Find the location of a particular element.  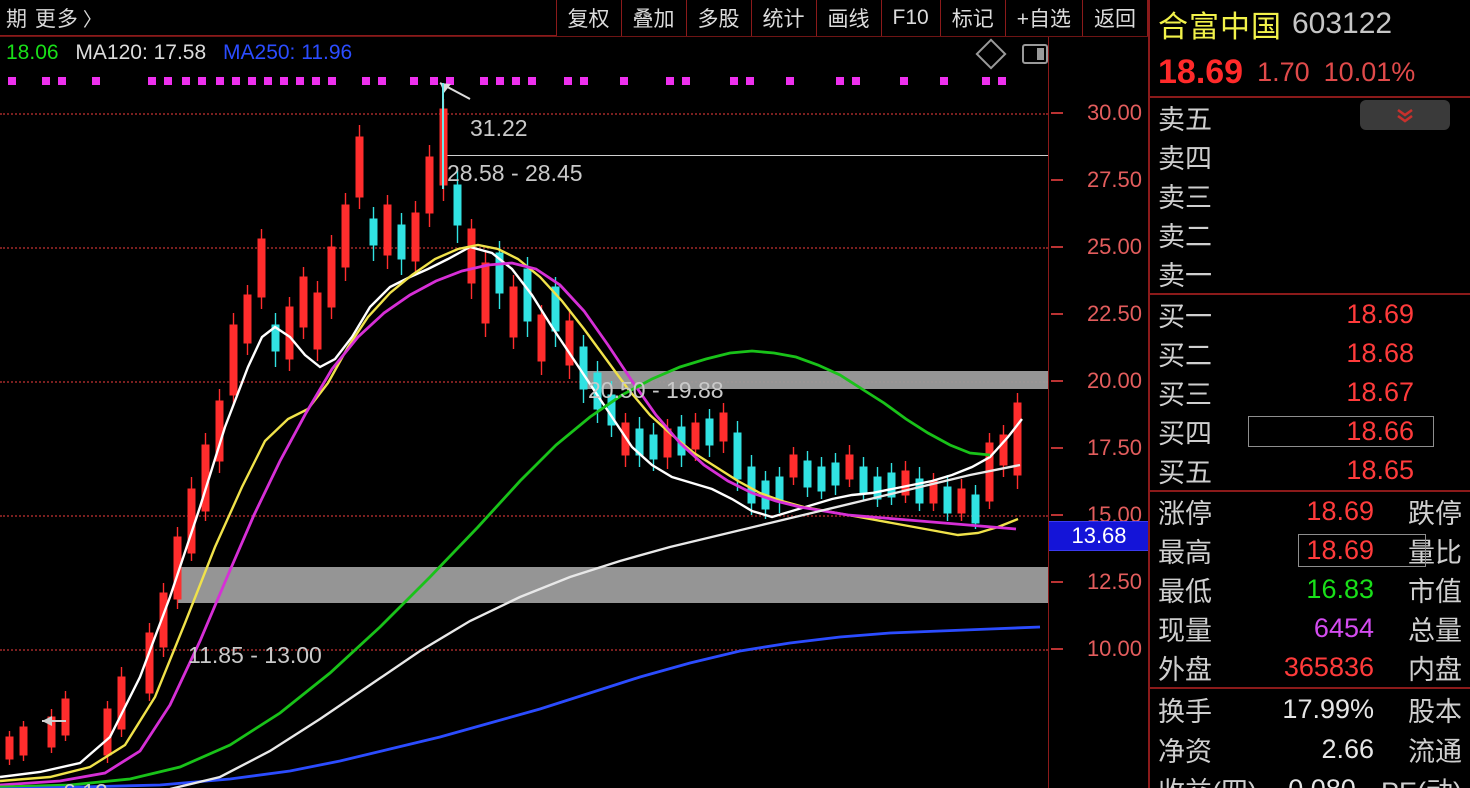

anno-mid-zone: 20.50 - 19.88 is located at coordinates (656, 390).